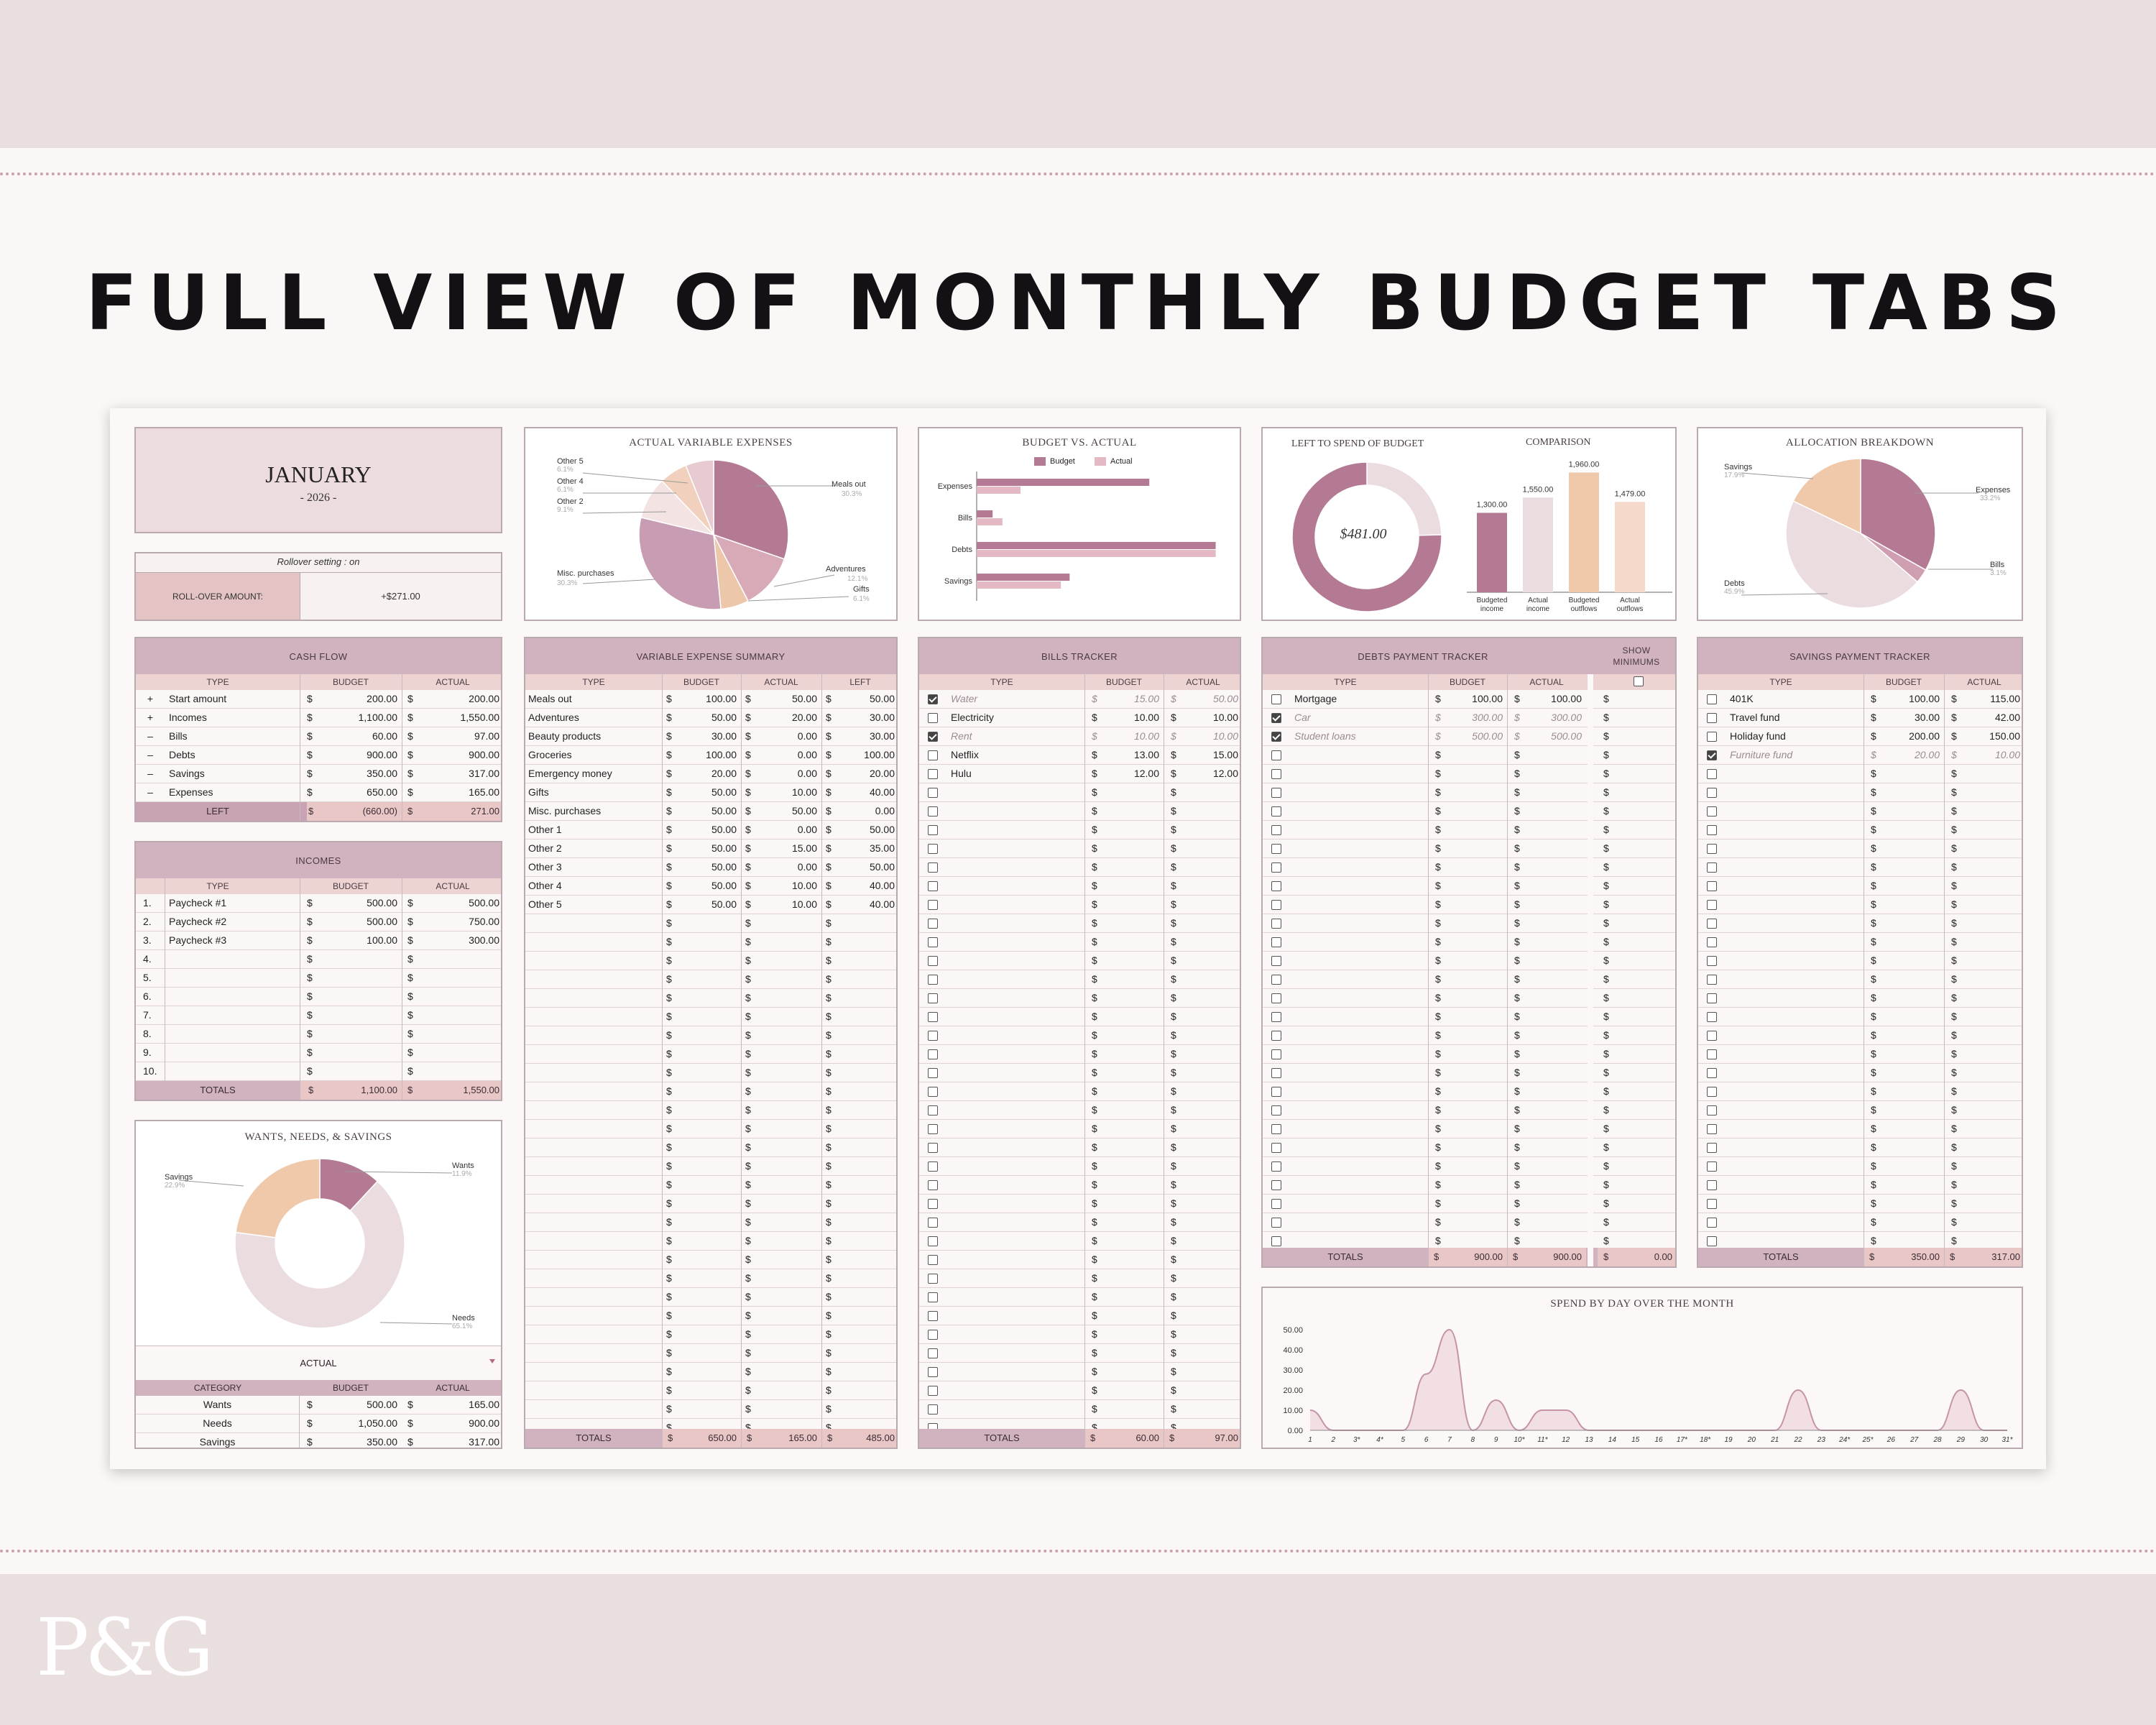  Describe the element at coordinates (318, 561) in the screenshot. I see `rollover-setting: Rollover setting : on` at that location.